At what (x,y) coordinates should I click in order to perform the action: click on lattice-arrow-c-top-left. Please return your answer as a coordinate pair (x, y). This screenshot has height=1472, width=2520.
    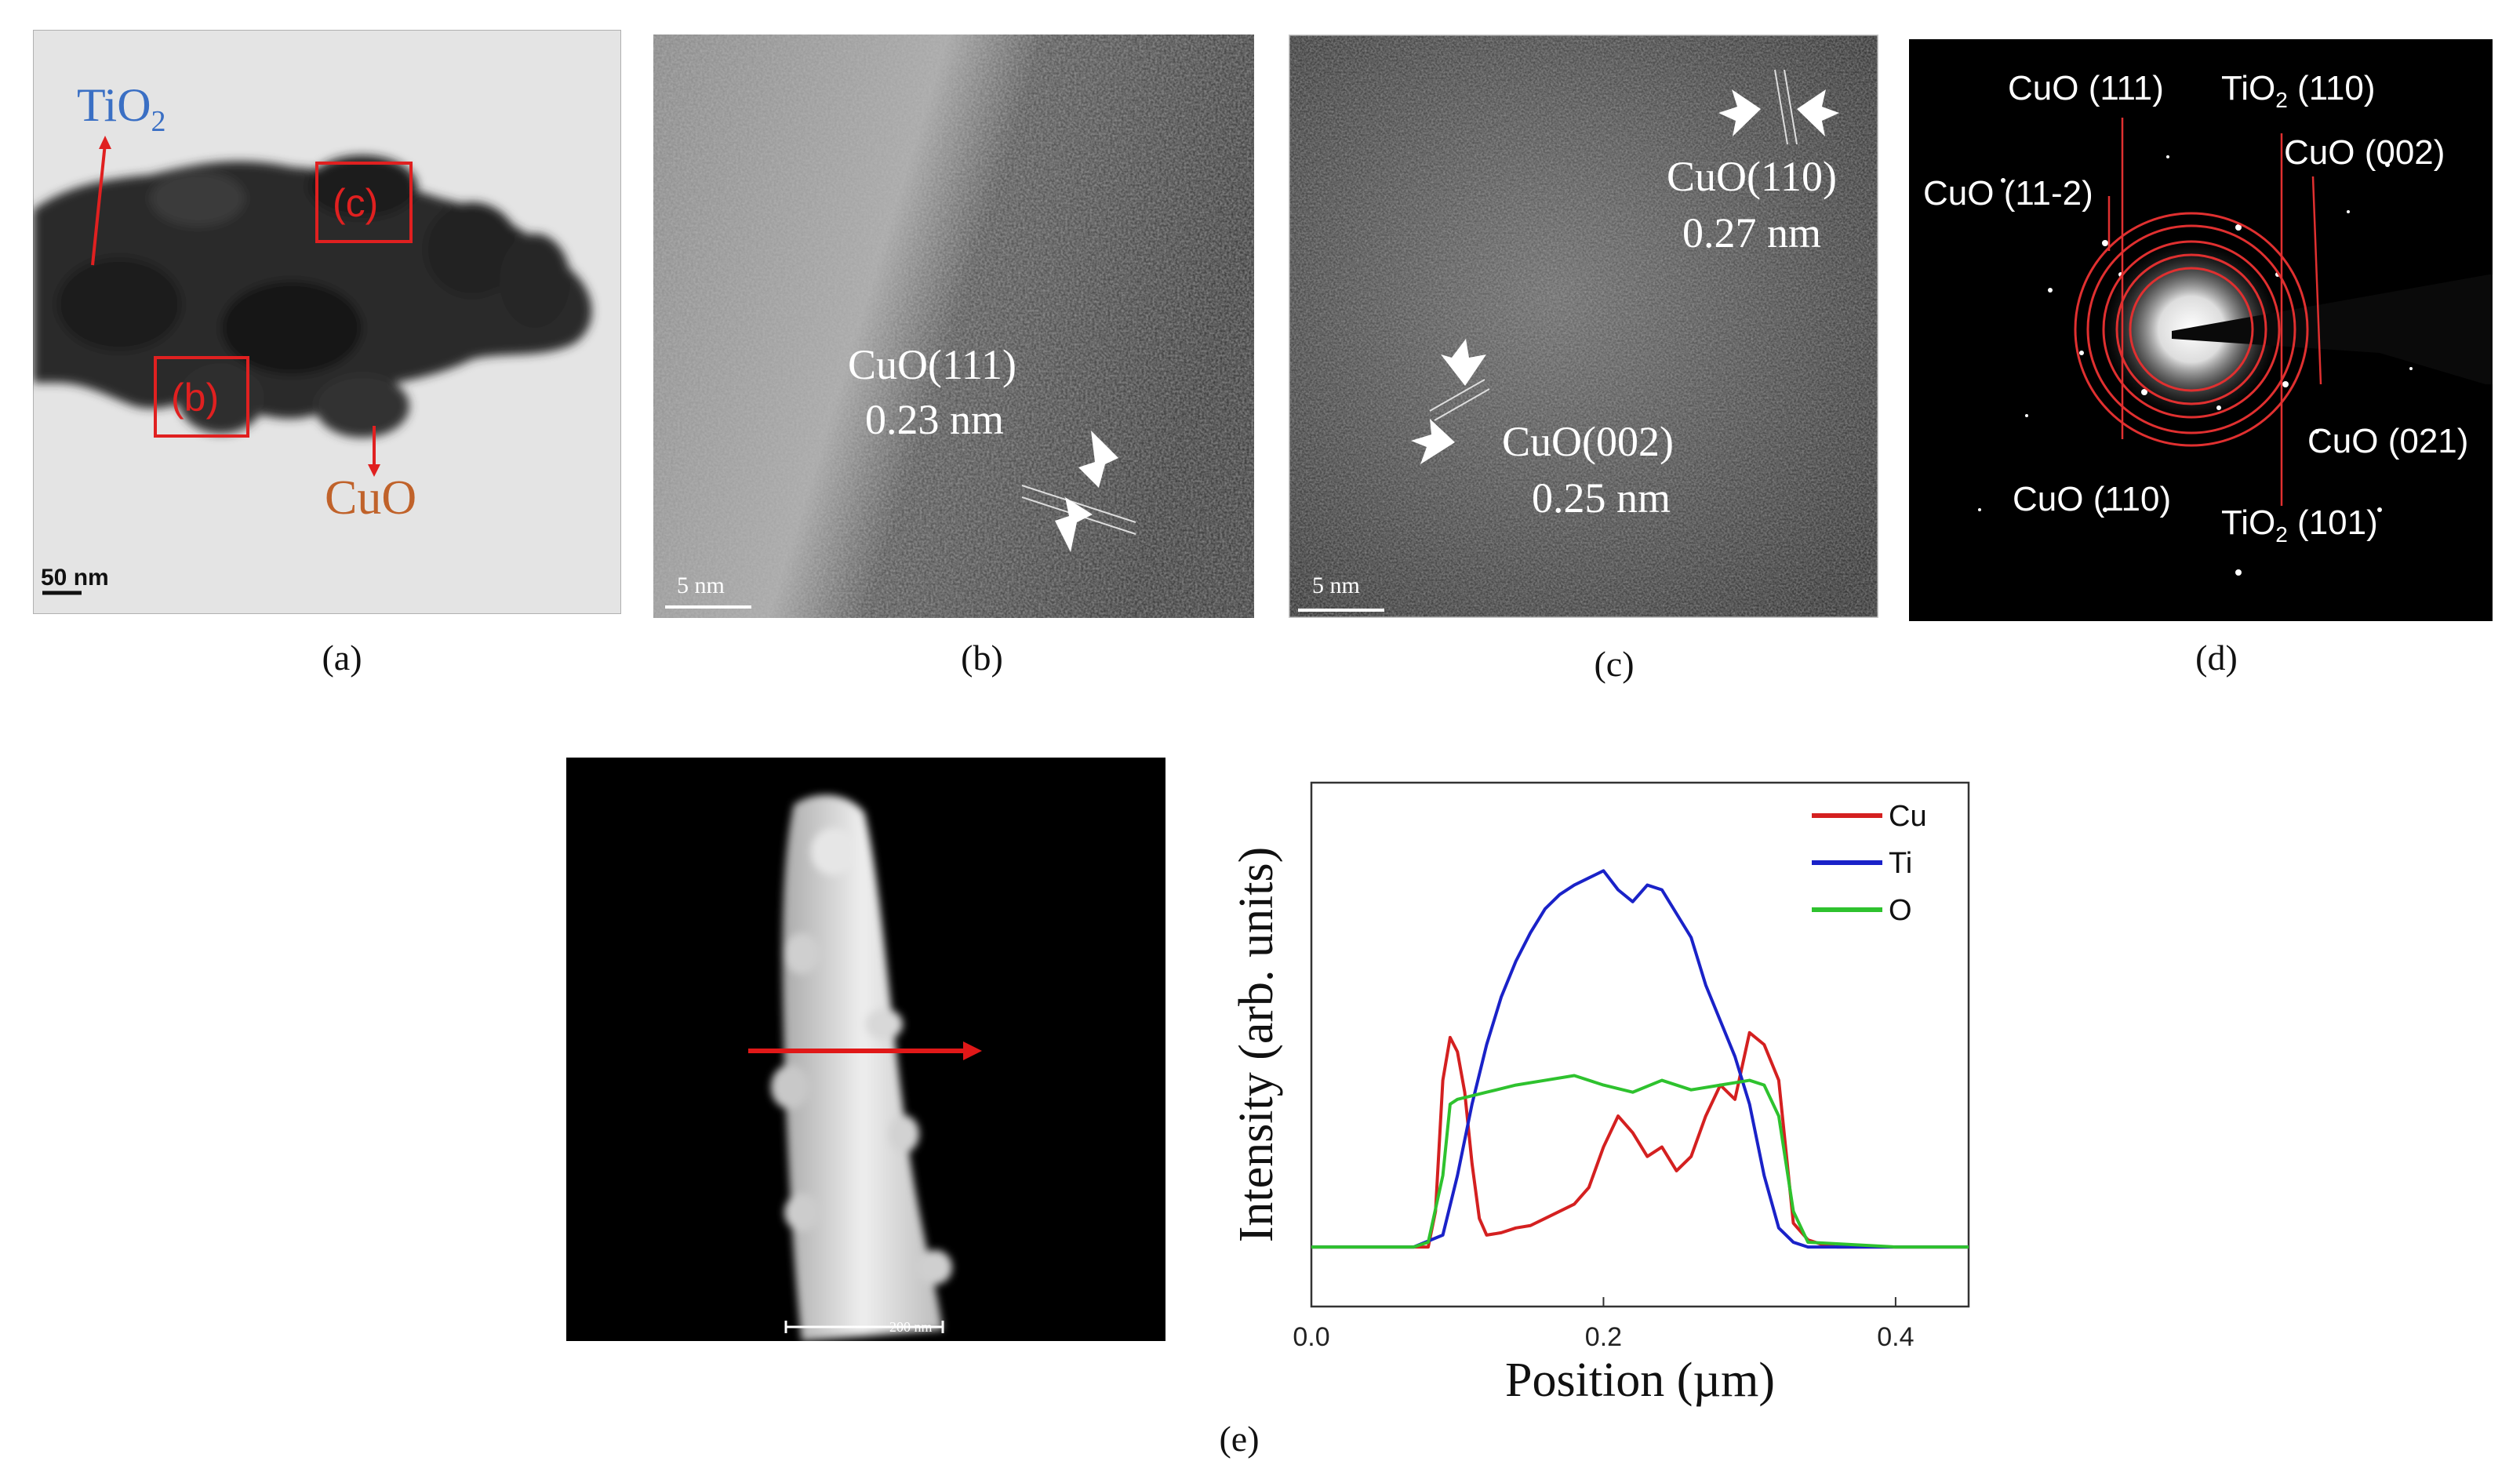
    Looking at the image, I should click on (1739, 112).